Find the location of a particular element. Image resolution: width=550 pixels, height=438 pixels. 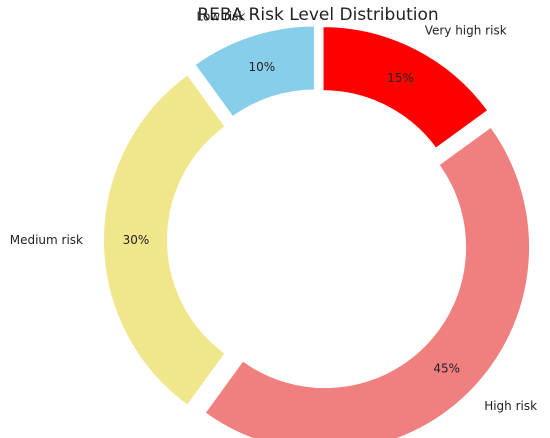

slice-label-very-high-risk: Very high risk is located at coordinates (466, 31).